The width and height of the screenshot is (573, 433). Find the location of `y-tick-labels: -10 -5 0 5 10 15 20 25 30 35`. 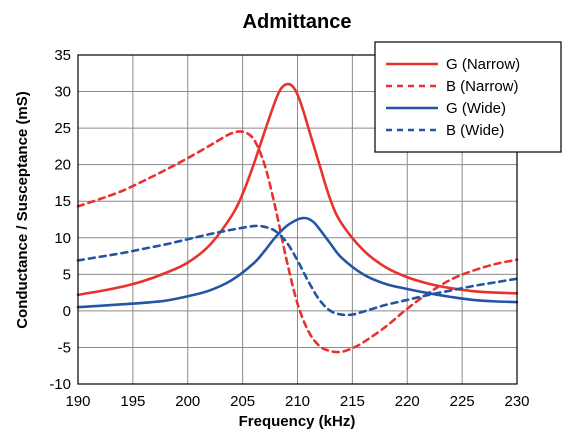

y-tick-labels: -10 -5 0 5 10 15 20 25 30 35 is located at coordinates (60, 220).